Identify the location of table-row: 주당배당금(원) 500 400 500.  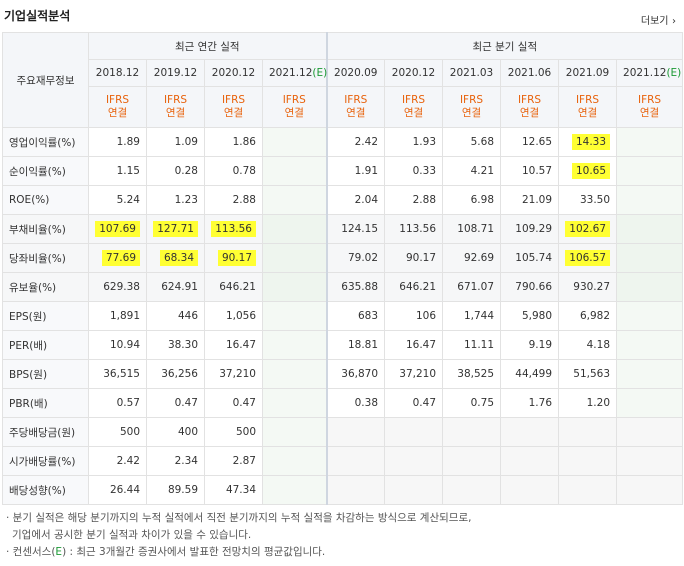
(343, 432).